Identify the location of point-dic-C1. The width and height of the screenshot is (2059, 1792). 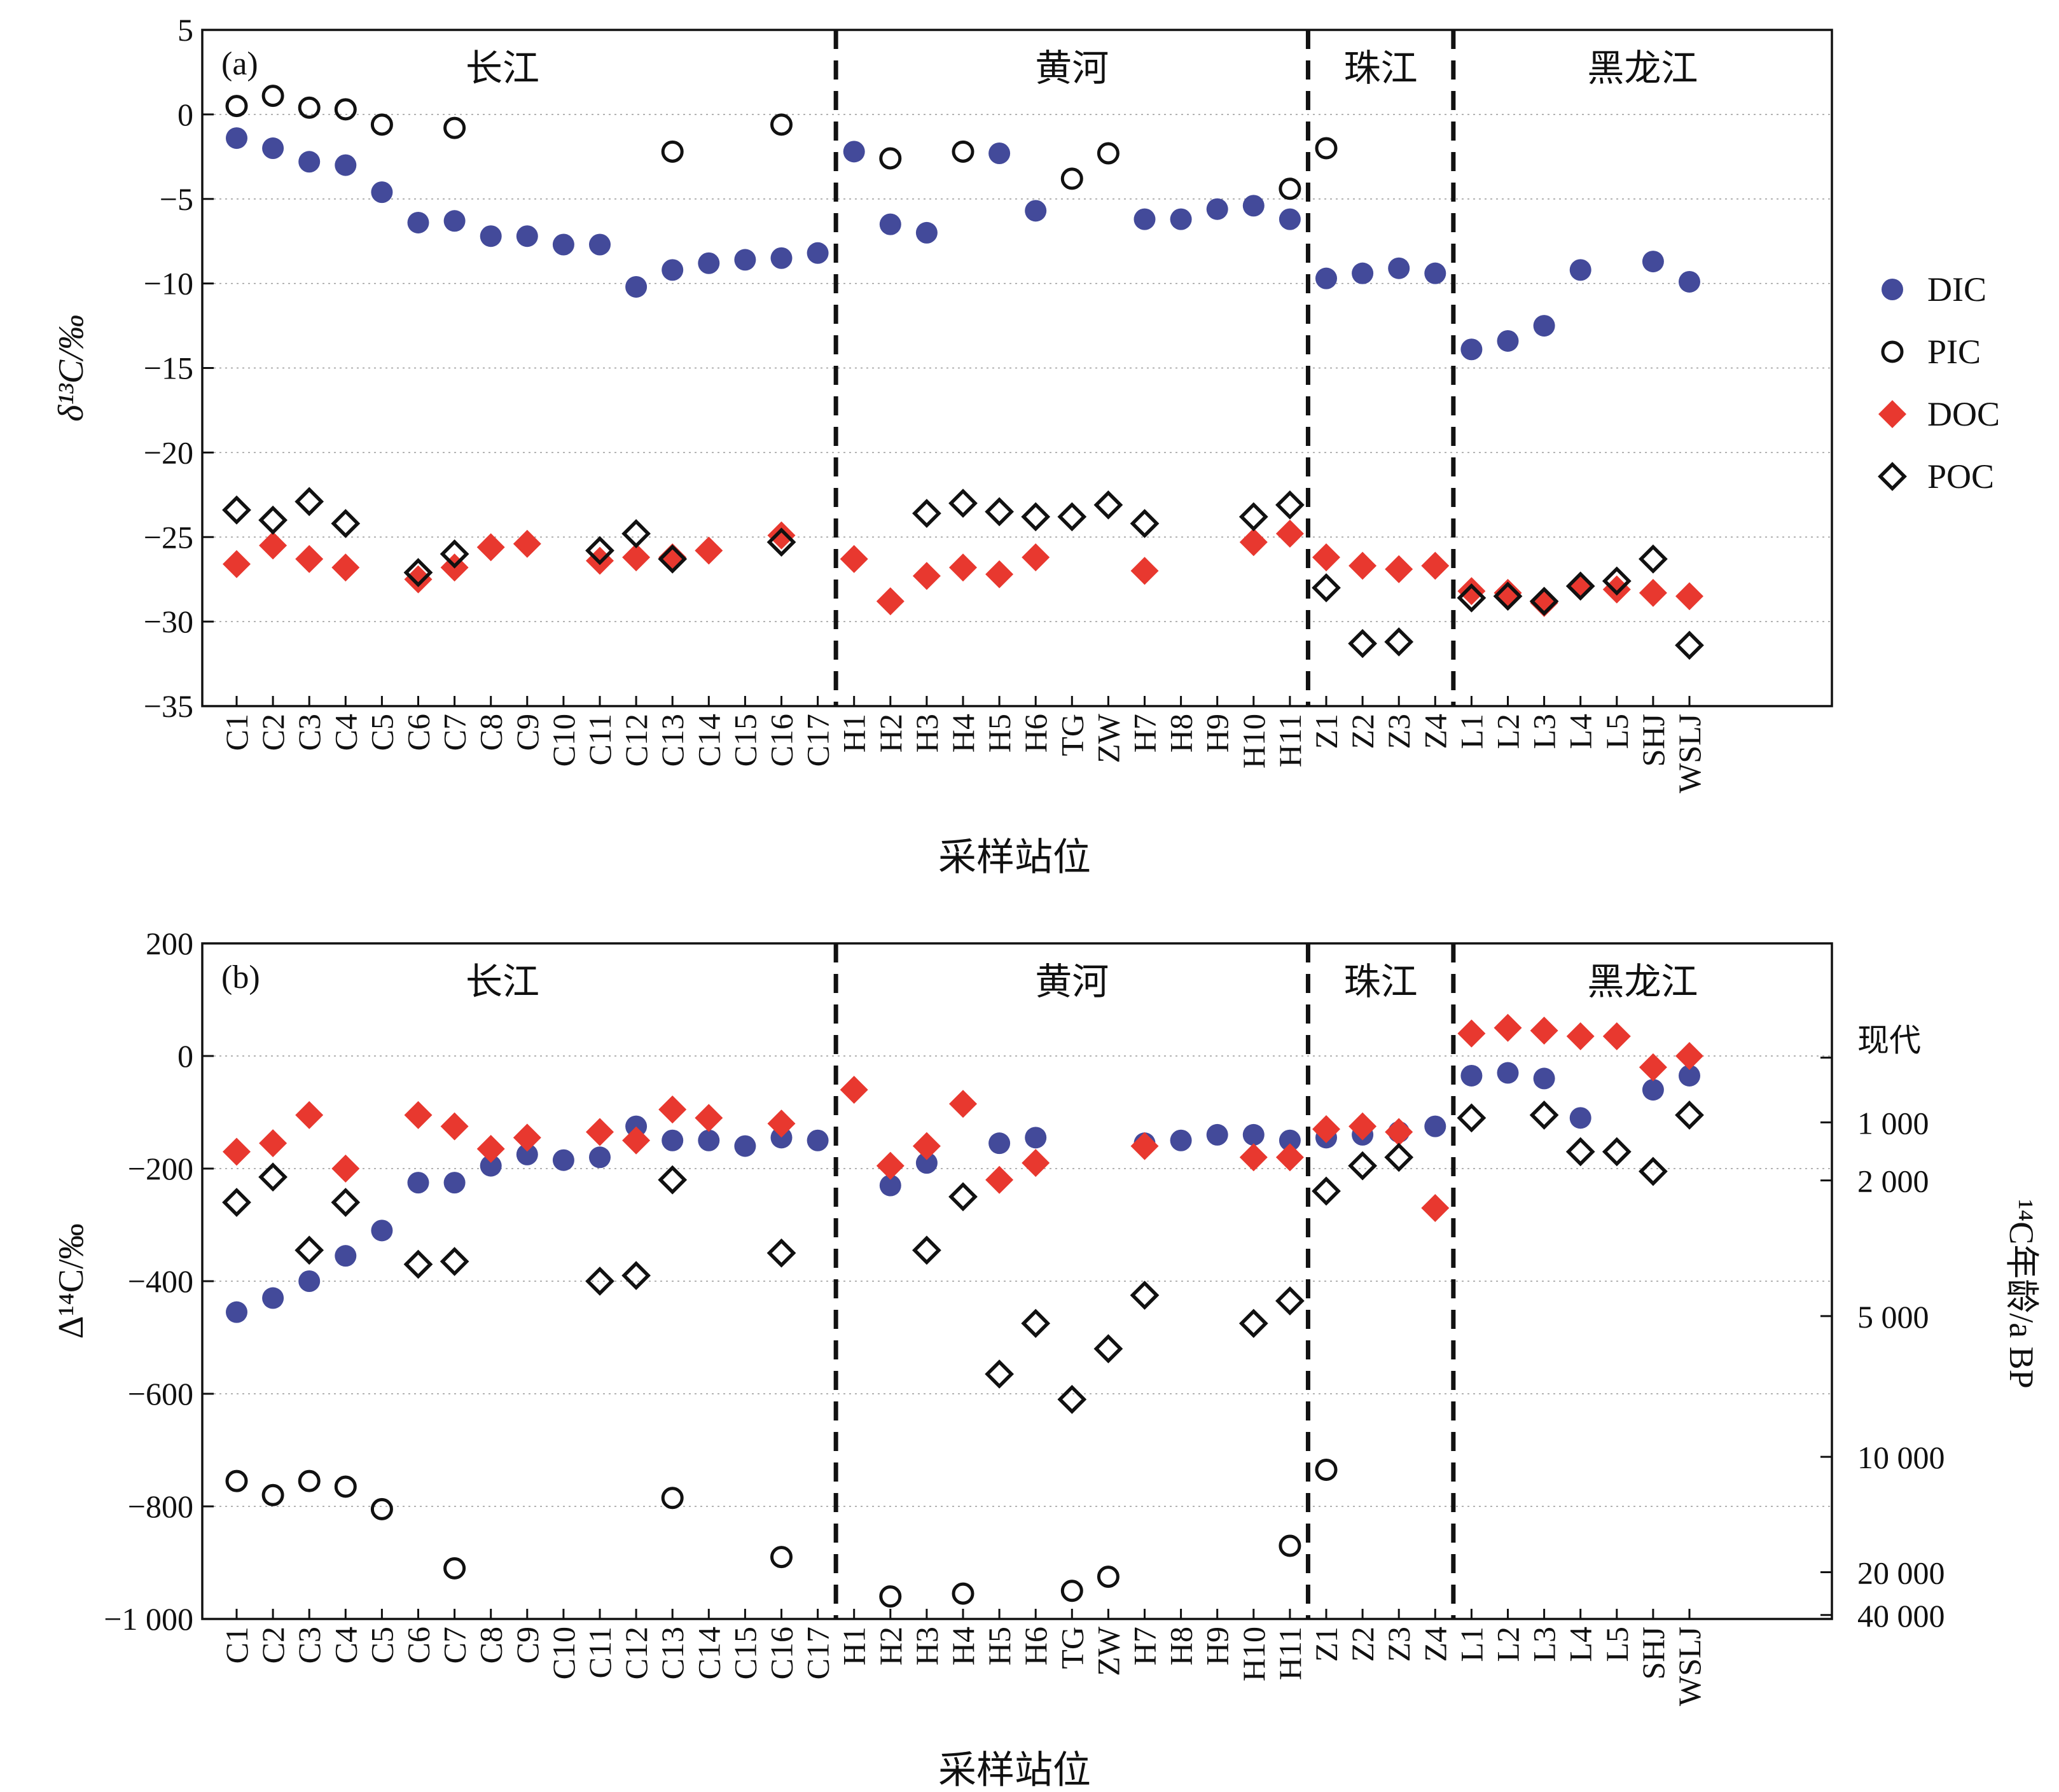
(236, 138).